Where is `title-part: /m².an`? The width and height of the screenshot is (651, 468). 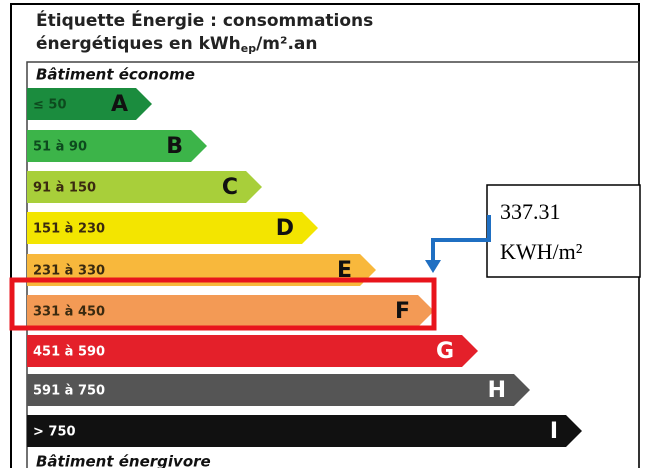 title-part: /m².an is located at coordinates (286, 44).